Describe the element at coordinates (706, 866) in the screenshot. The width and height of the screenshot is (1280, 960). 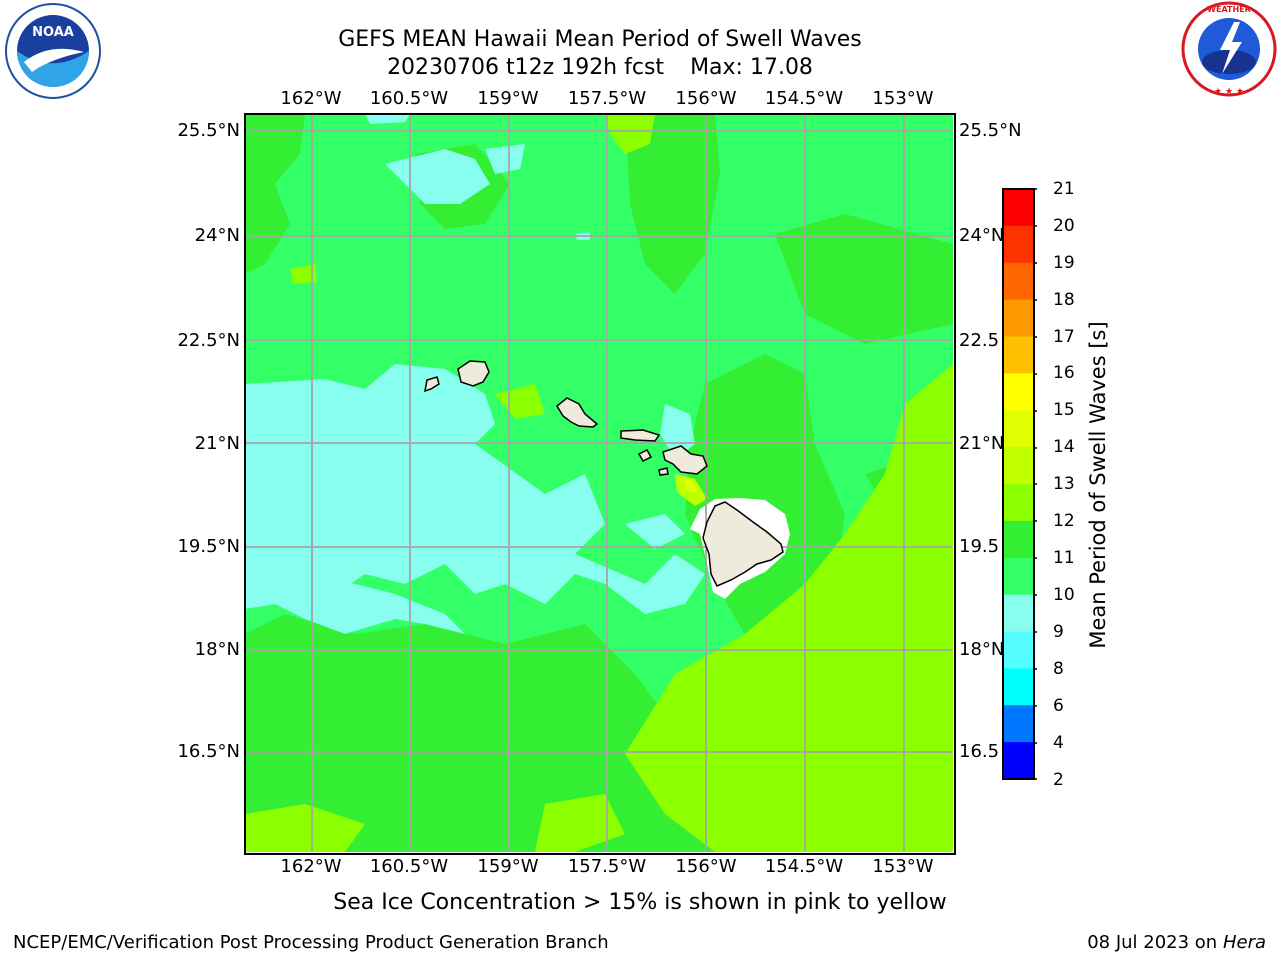
I see `lon-label-bottom: 156°W` at that location.